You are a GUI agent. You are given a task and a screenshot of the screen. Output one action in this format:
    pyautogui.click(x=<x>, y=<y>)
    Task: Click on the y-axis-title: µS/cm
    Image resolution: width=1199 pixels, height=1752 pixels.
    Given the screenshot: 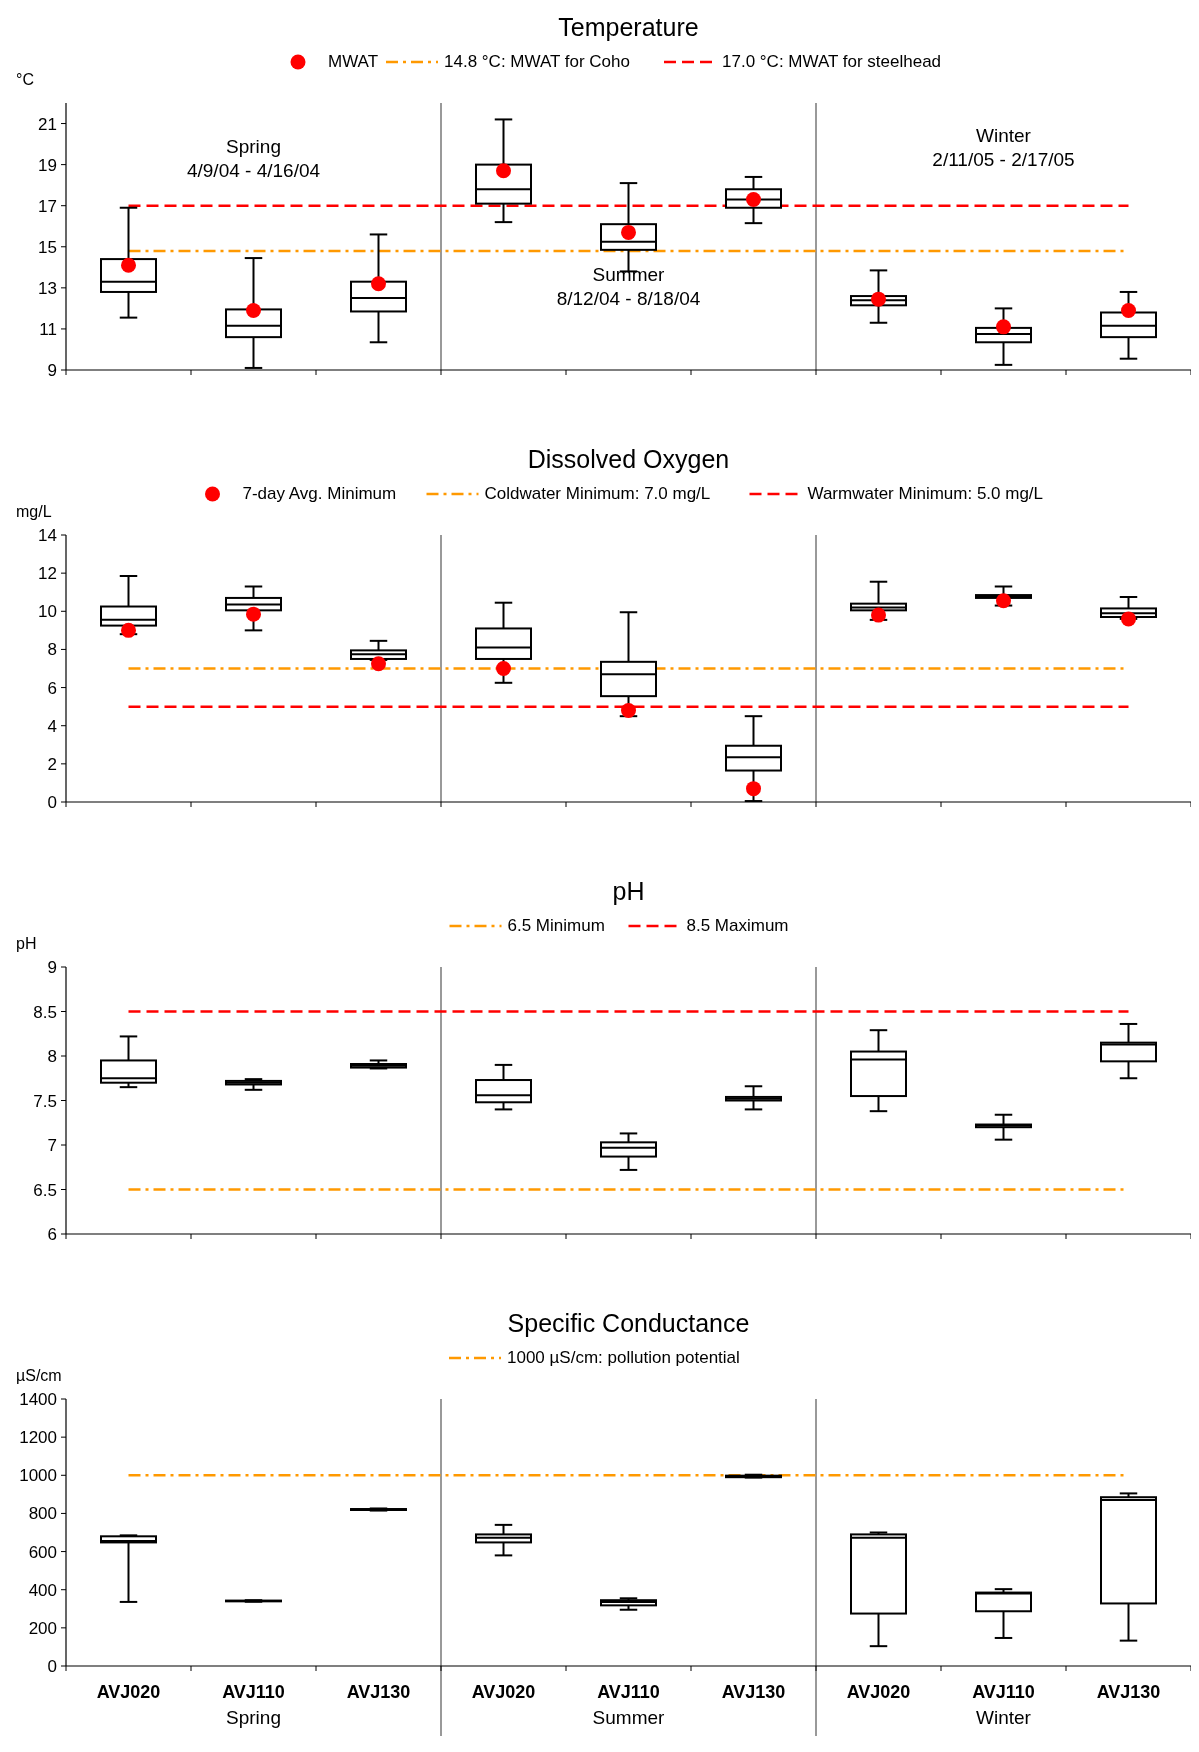 What is the action you would take?
    pyautogui.click(x=39, y=1375)
    